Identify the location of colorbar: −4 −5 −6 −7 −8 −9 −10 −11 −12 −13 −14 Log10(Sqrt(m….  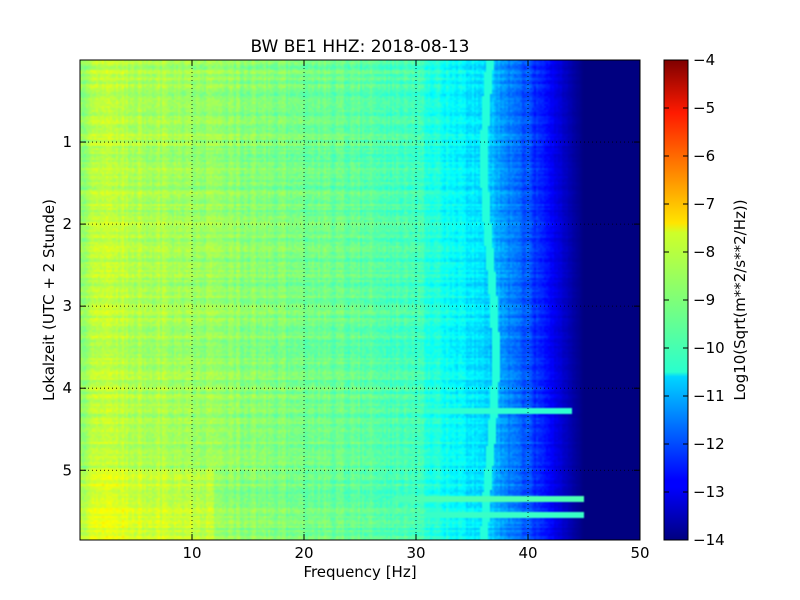
(706, 300).